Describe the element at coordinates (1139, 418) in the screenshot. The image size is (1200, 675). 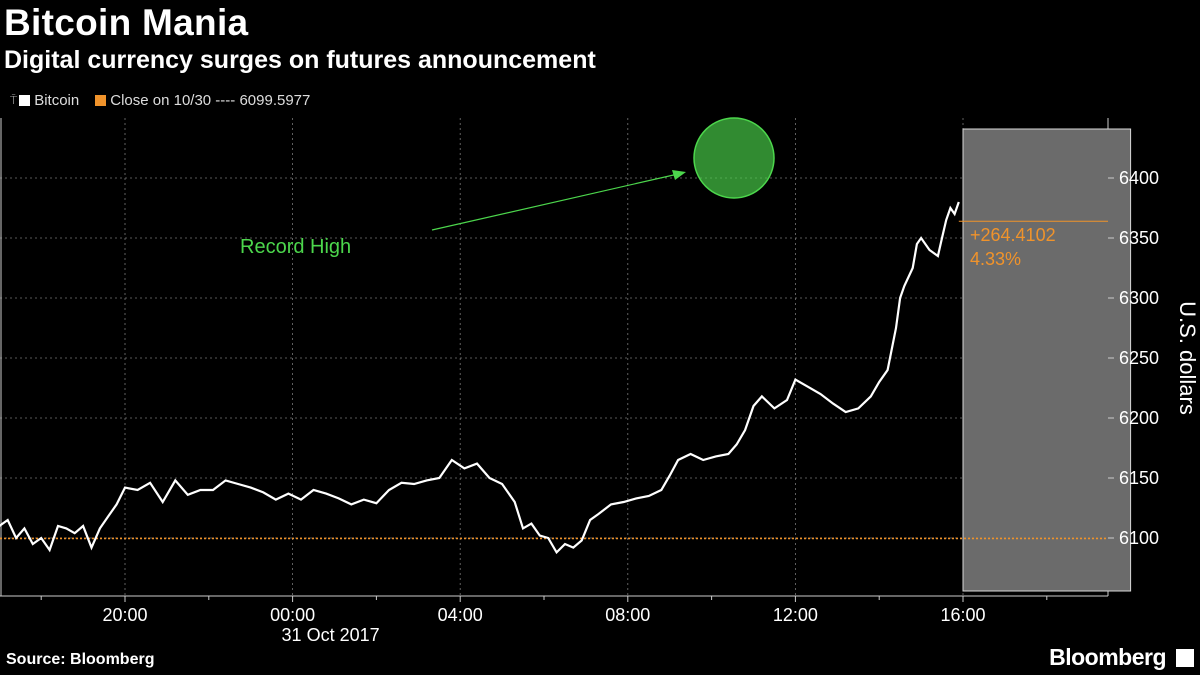
I see `y-tick-label: 6200` at that location.